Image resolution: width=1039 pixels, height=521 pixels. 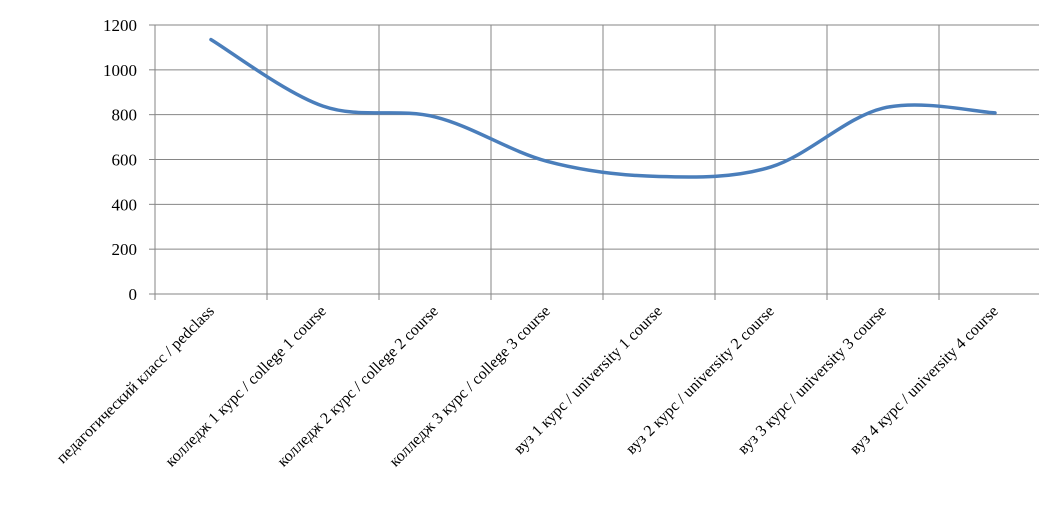 I want to click on y-tick-label: 400, so click(x=125, y=204).